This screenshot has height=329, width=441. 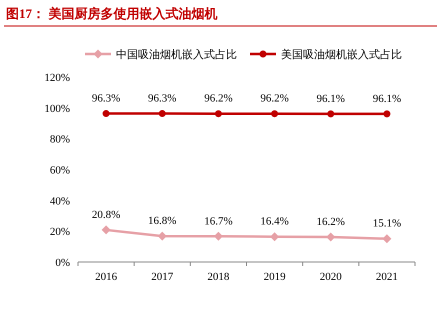 I want to click on x-tick-label: 2016, so click(x=106, y=277).